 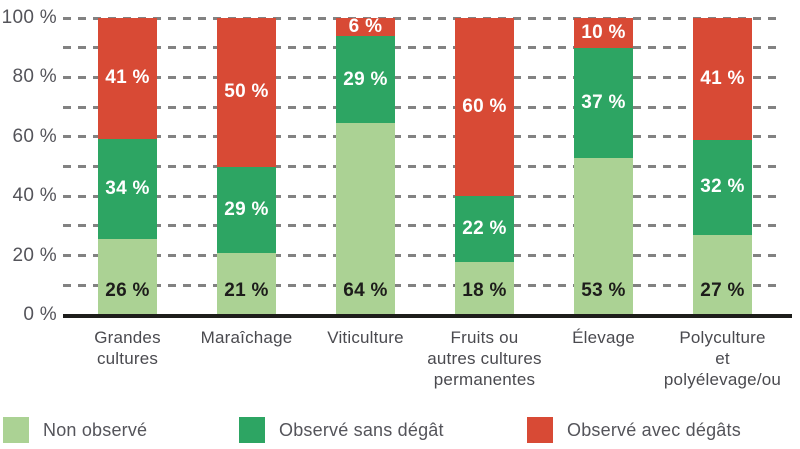 I want to click on bar-value-label: 26 %, so click(x=127, y=290).